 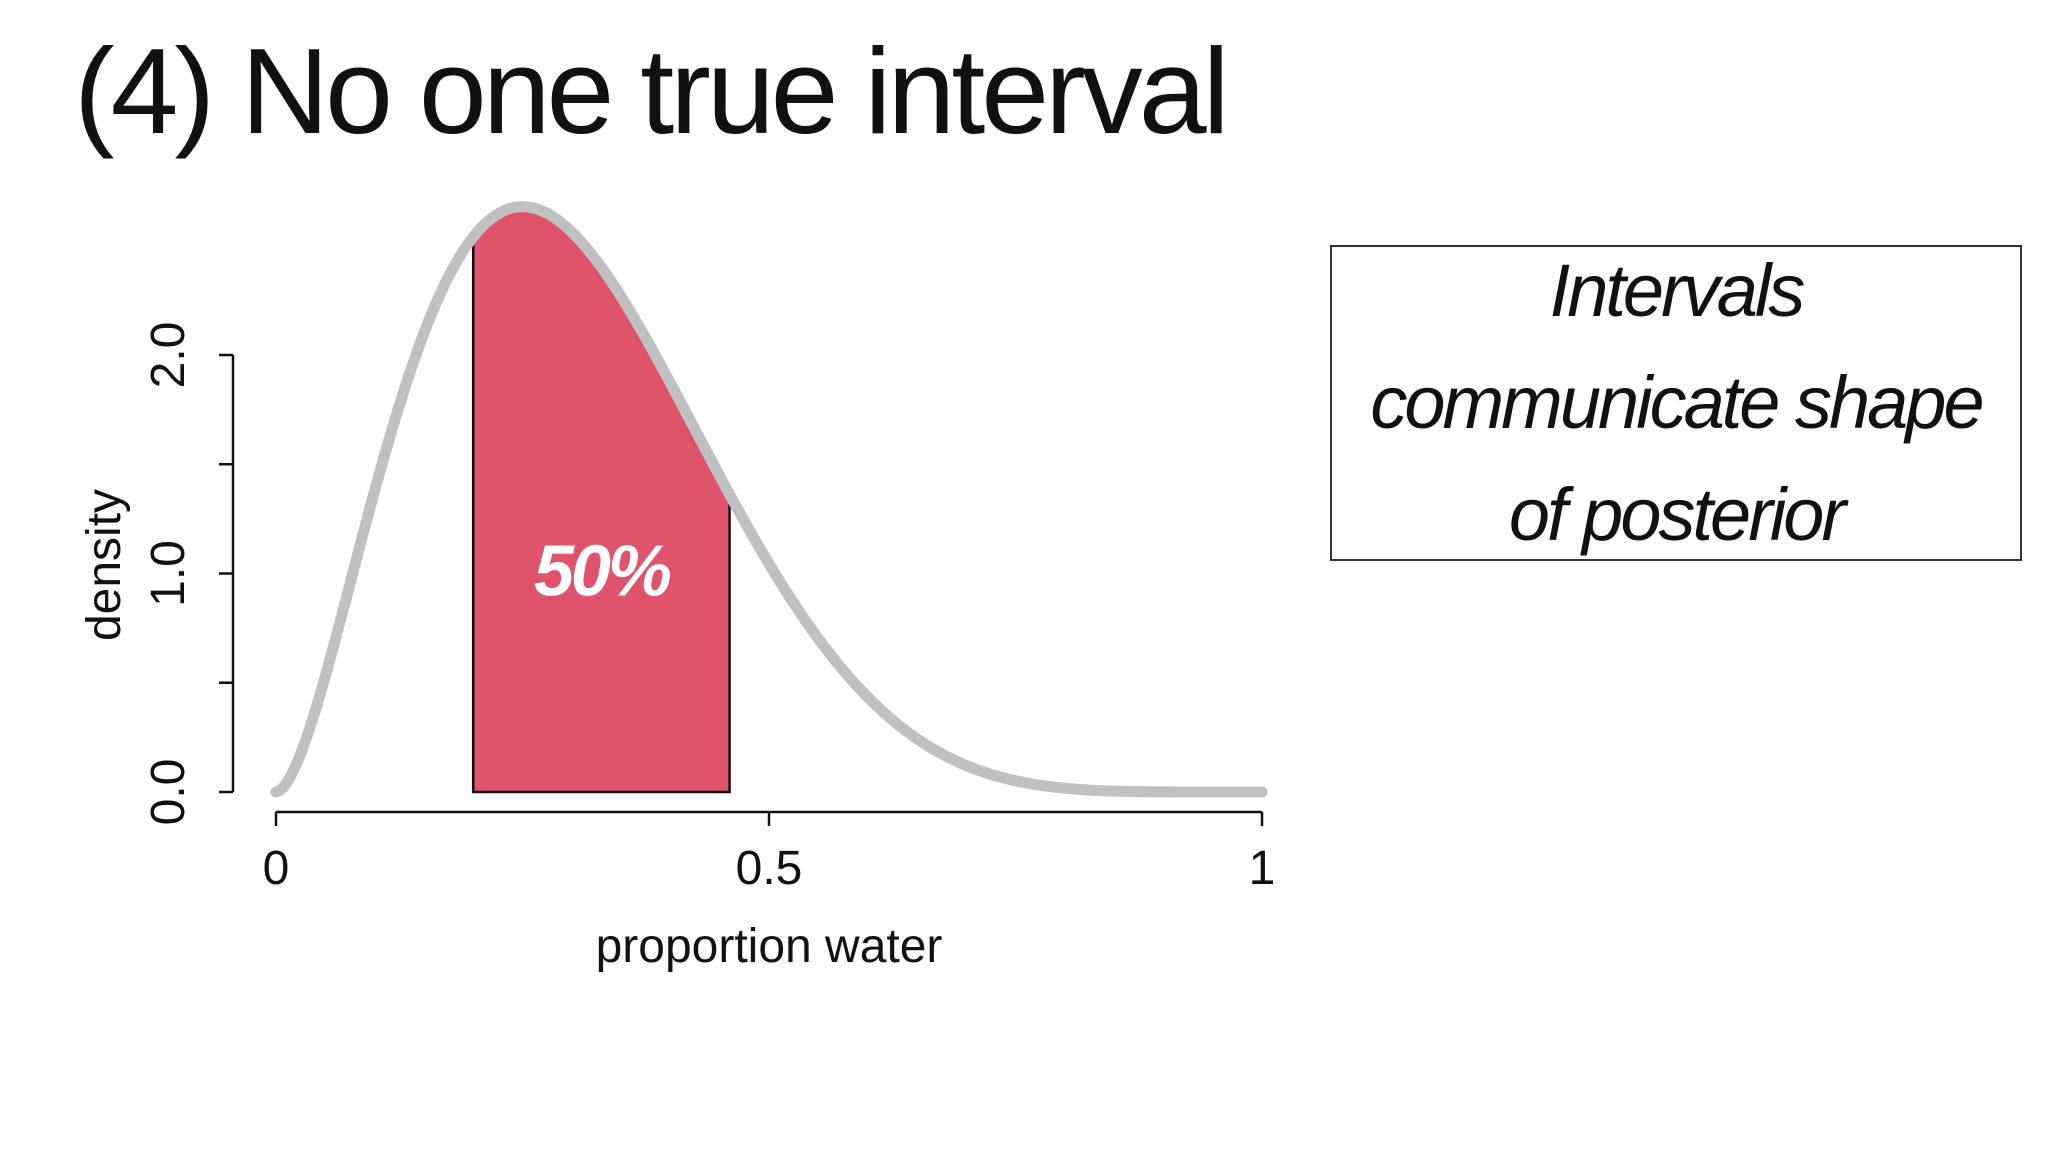 I want to click on y-tick-label: 2.0, so click(x=168, y=355).